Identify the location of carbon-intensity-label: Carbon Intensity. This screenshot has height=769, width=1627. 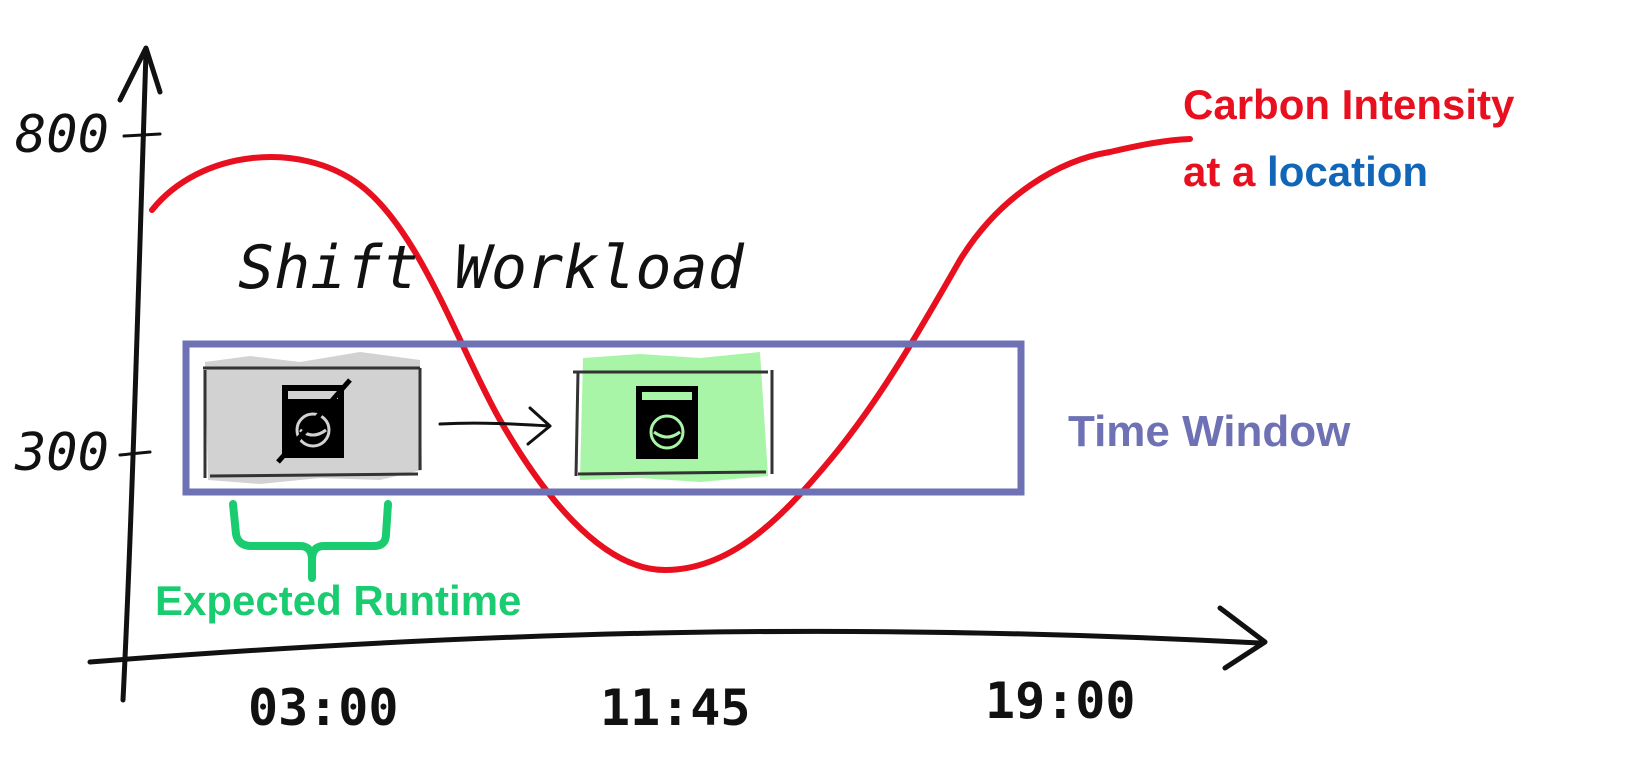
(1349, 104).